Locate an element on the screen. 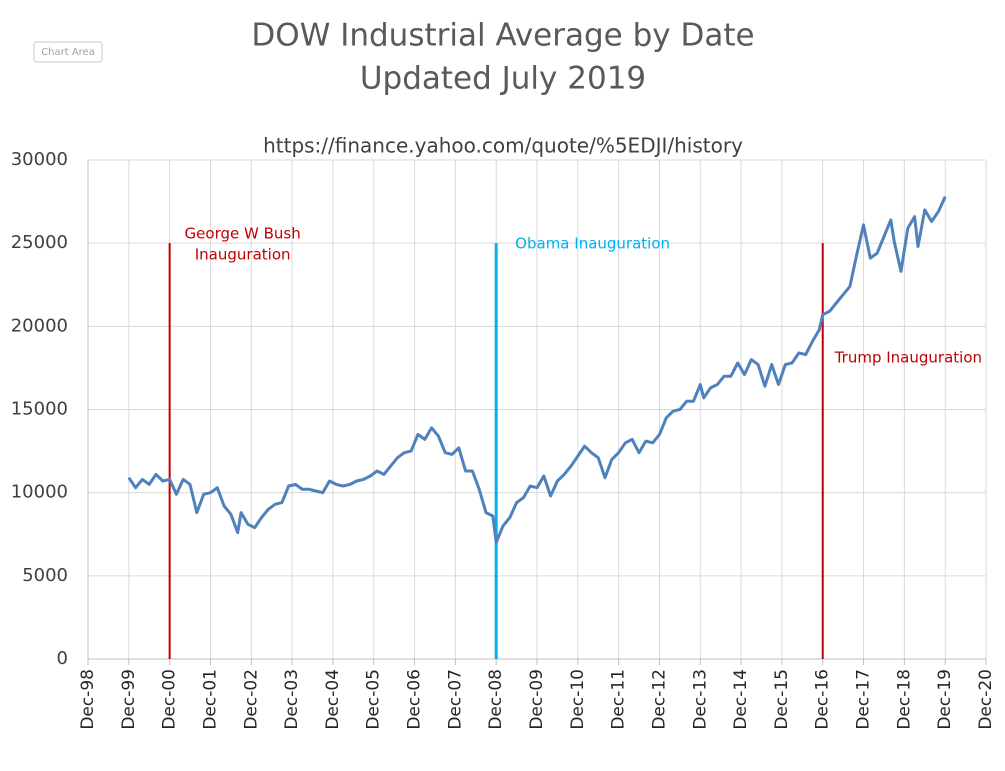  y-tick-label: 25000 is located at coordinates (39, 242).